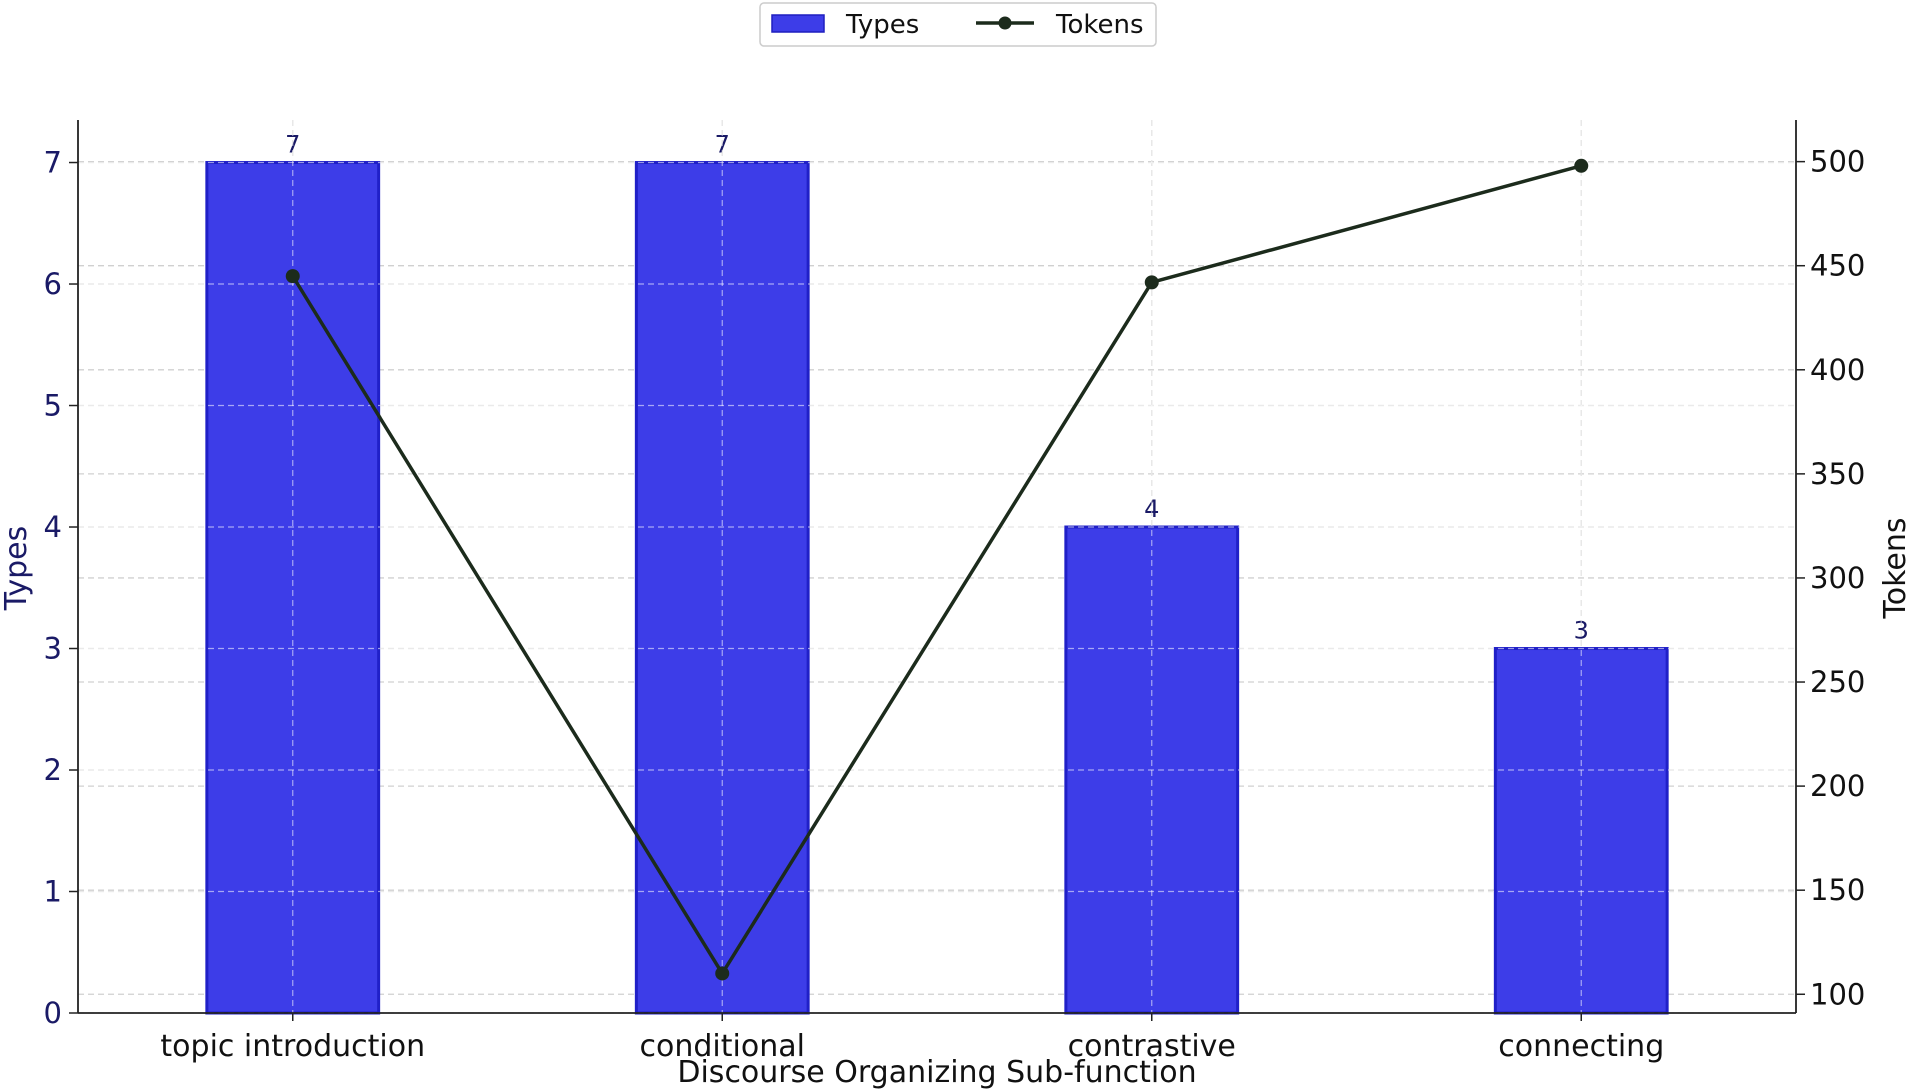 The image size is (1907, 1091). What do you see at coordinates (53, 284) in the screenshot?
I see `y-left-tick-label: 6` at bounding box center [53, 284].